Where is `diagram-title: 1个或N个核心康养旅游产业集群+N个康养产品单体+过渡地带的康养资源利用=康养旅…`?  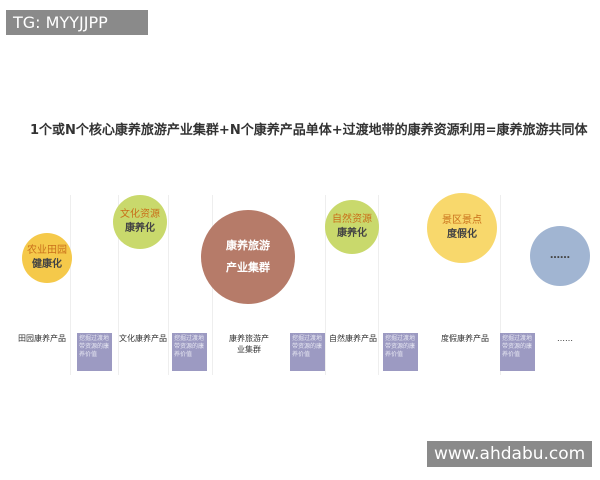 diagram-title: 1个或N个核心康养旅游产业集群+N个康养产品单体+过渡地带的康养资源利用=康养旅… is located at coordinates (309, 130).